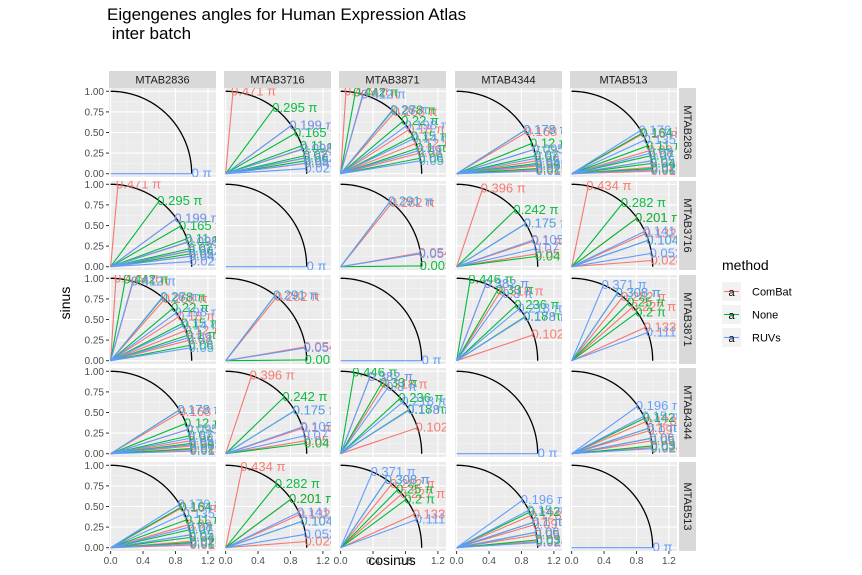 The image size is (862, 575). Describe the element at coordinates (687, 132) in the screenshot. I see `strip-label-right: MTAB2836` at that location.